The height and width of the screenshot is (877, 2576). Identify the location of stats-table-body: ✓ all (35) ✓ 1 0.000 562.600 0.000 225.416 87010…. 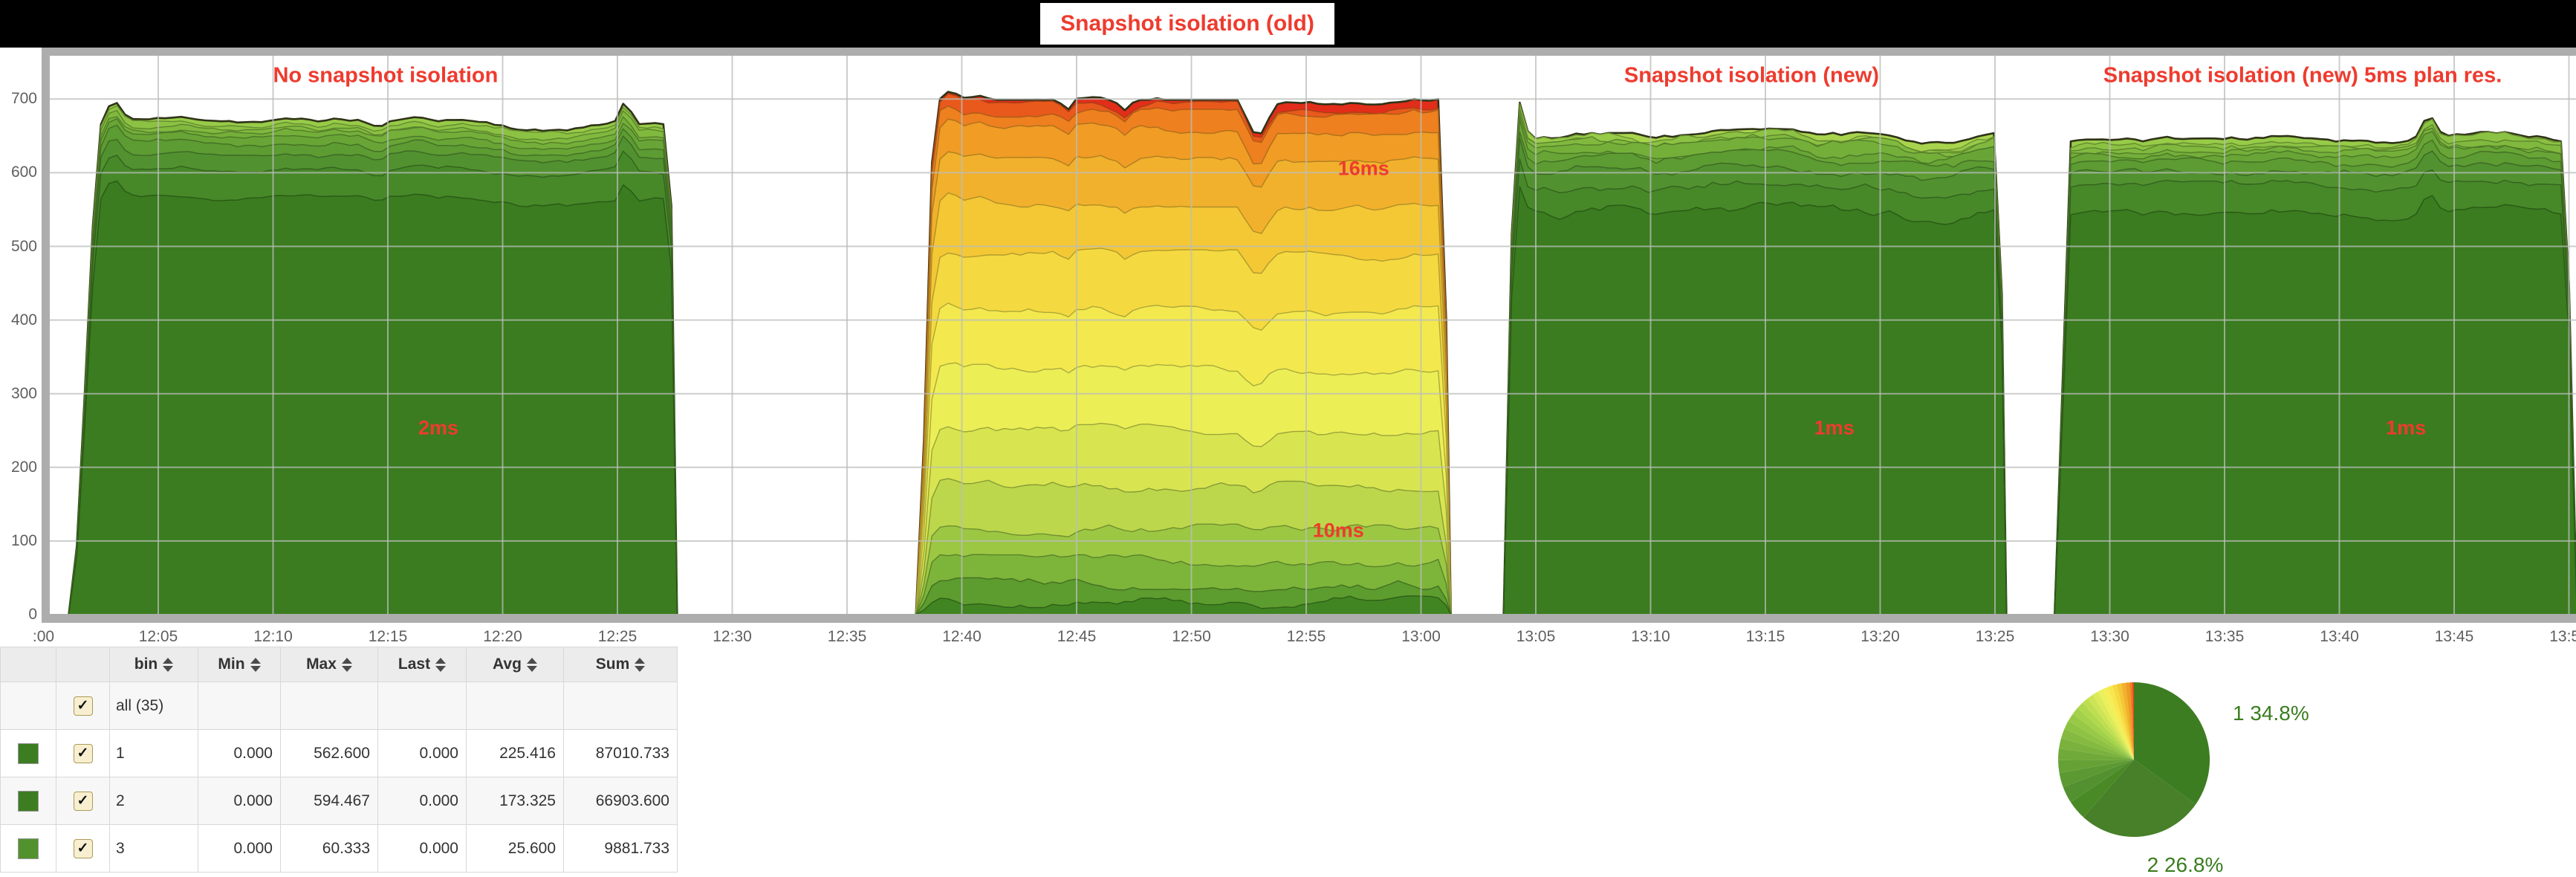
(339, 777).